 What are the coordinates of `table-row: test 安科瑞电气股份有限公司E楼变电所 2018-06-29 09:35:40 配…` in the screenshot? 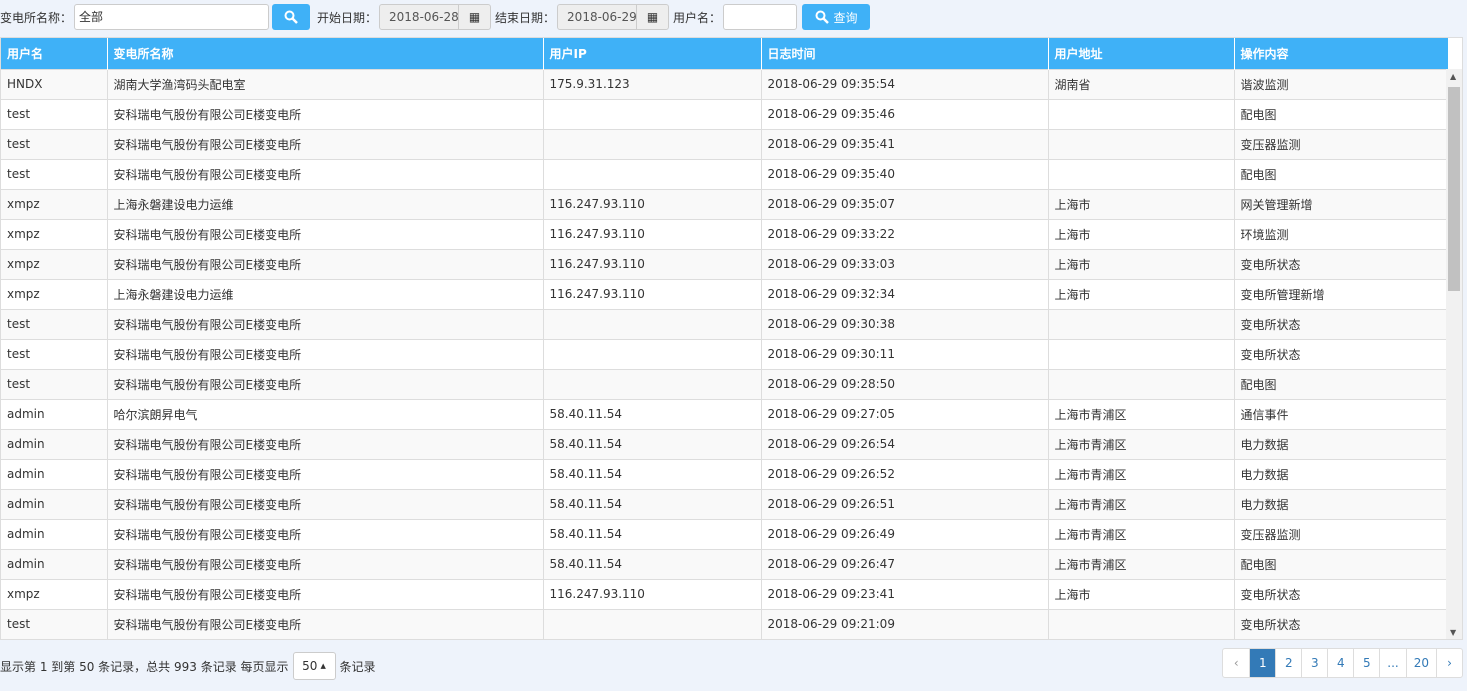 It's located at (725, 173).